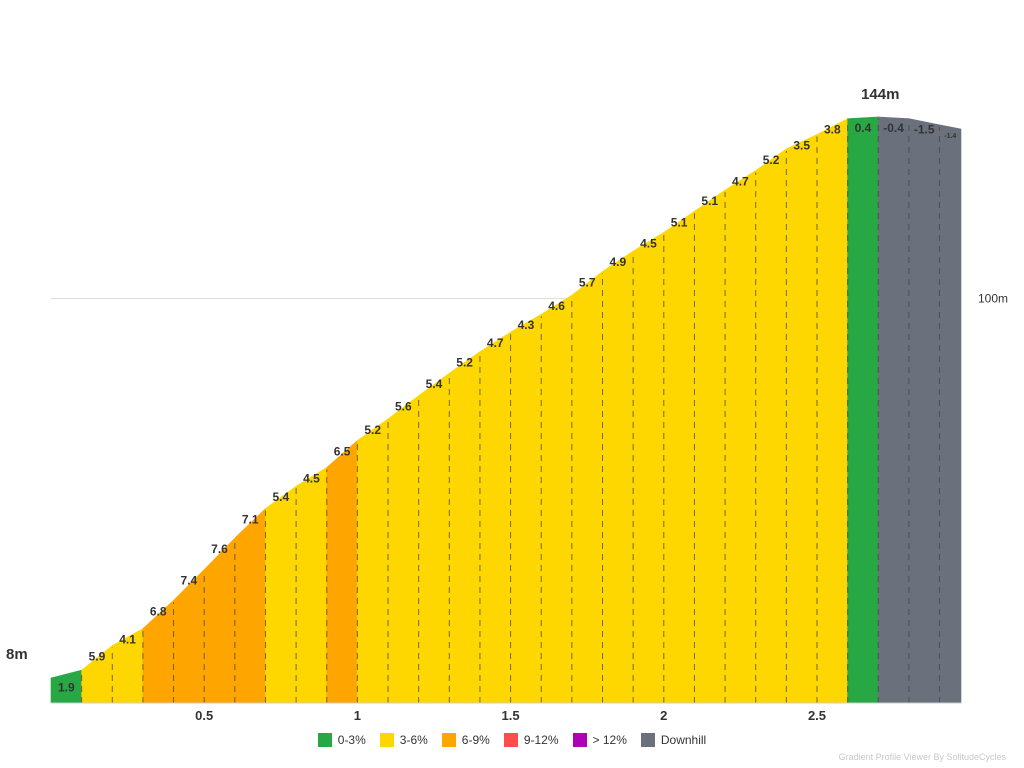  I want to click on legend-item: 0-3%, so click(341, 740).